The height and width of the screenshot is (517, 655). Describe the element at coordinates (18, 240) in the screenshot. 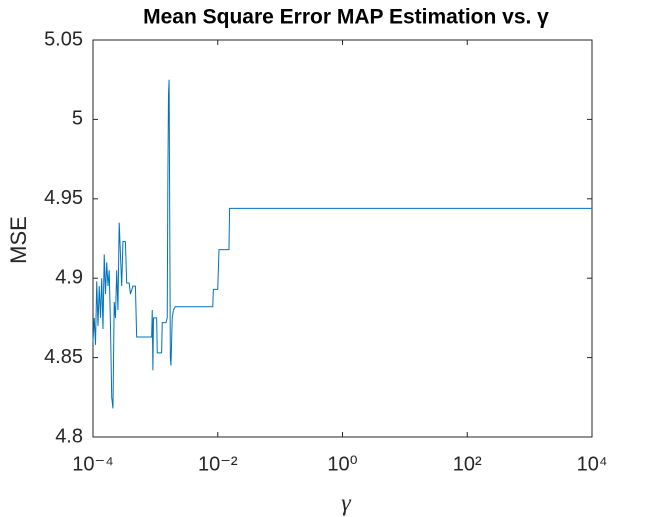

I see `y-axis-label: MSE` at that location.